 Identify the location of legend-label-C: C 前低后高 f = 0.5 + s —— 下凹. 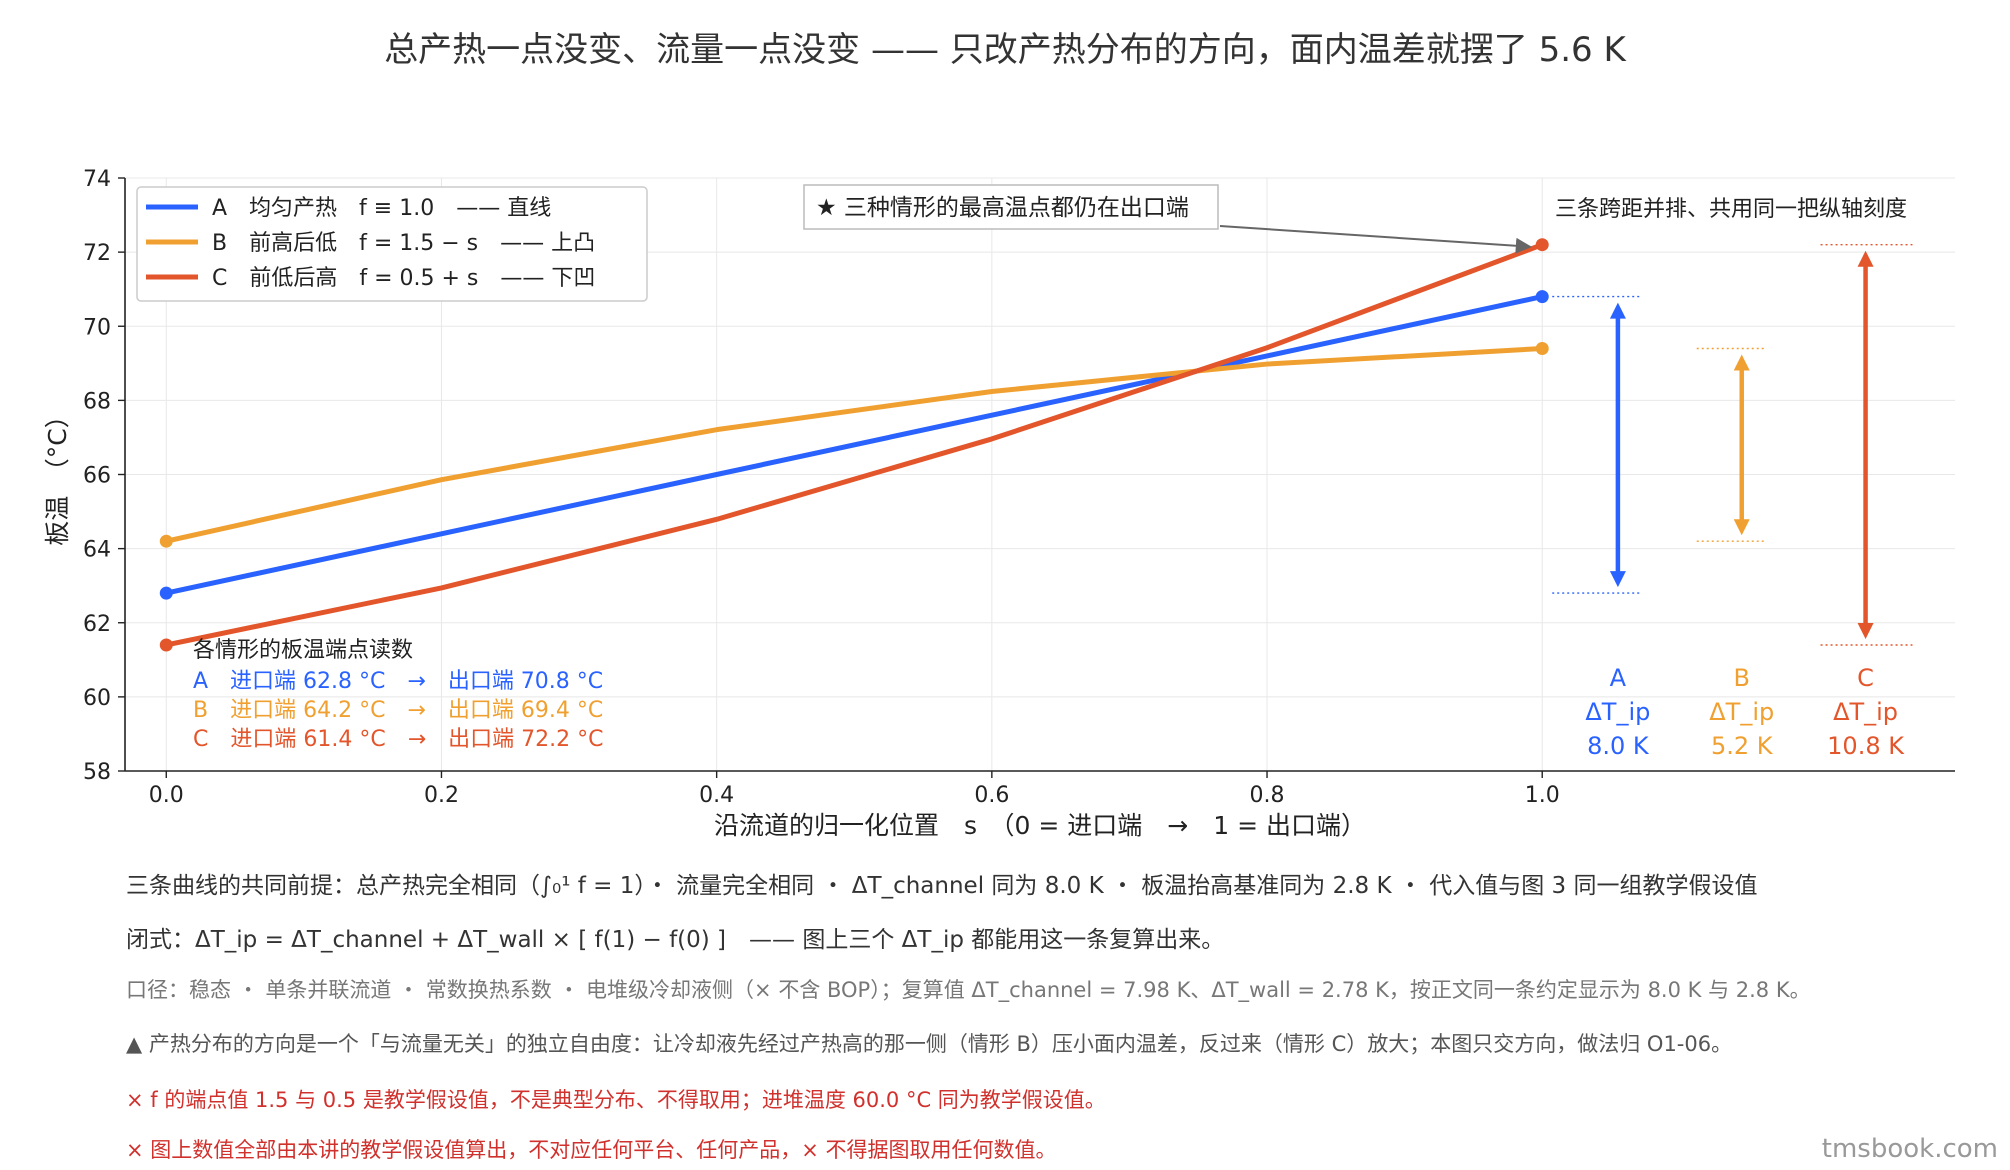
(403, 278).